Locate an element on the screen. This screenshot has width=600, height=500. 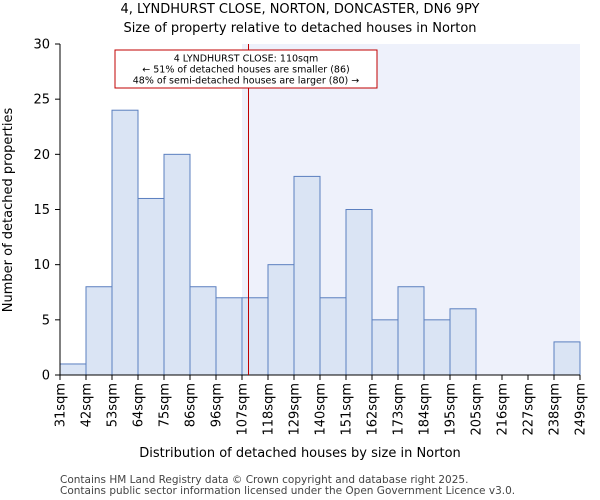
y-tick-label: 0 is located at coordinates (46, 376).